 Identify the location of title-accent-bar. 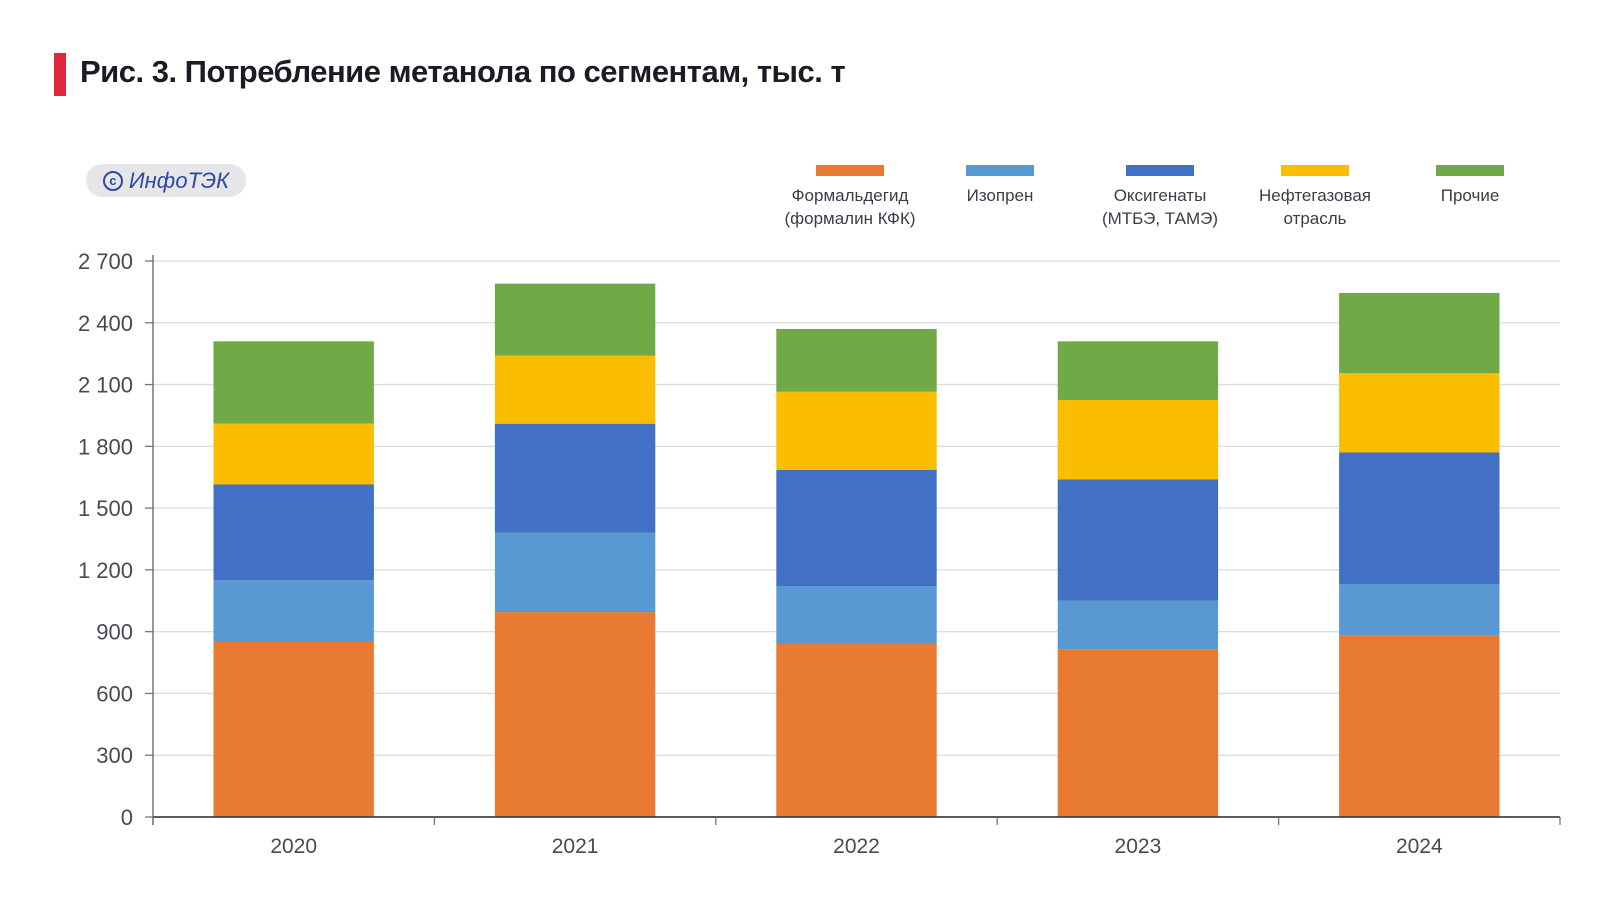
(60, 74).